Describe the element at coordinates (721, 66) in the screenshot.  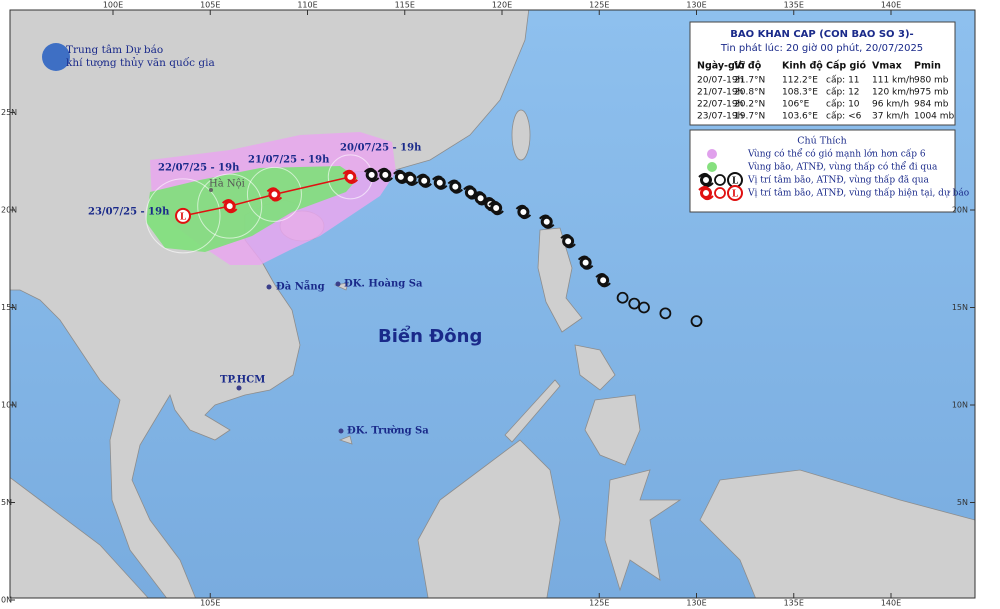
I see `table-header: Ngày-giờ` at that location.